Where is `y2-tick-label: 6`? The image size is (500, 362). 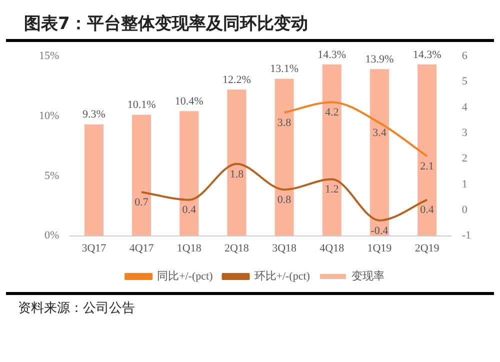 y2-tick-label: 6 is located at coordinates (465, 56).